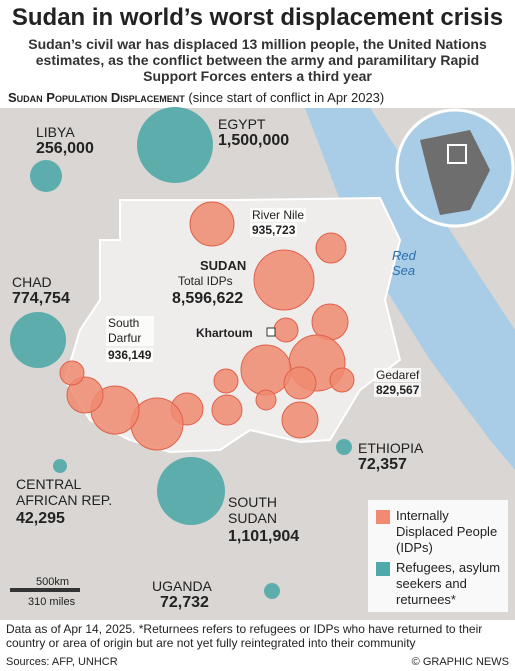 Image resolution: width=515 pixels, height=671 pixels. I want to click on sources: Sources: AFP, UNHCR, so click(62, 662).